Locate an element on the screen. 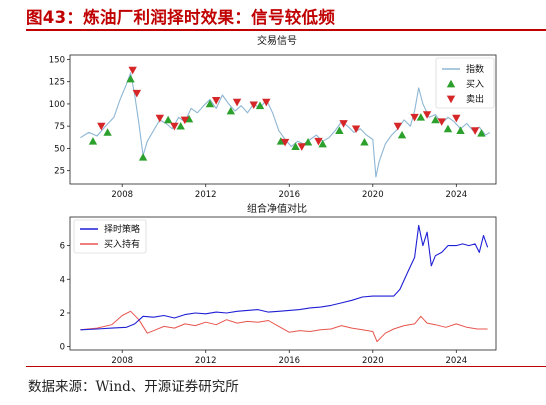 The width and height of the screenshot is (546, 405). nav-x-tick-label: 2024 is located at coordinates (457, 361).